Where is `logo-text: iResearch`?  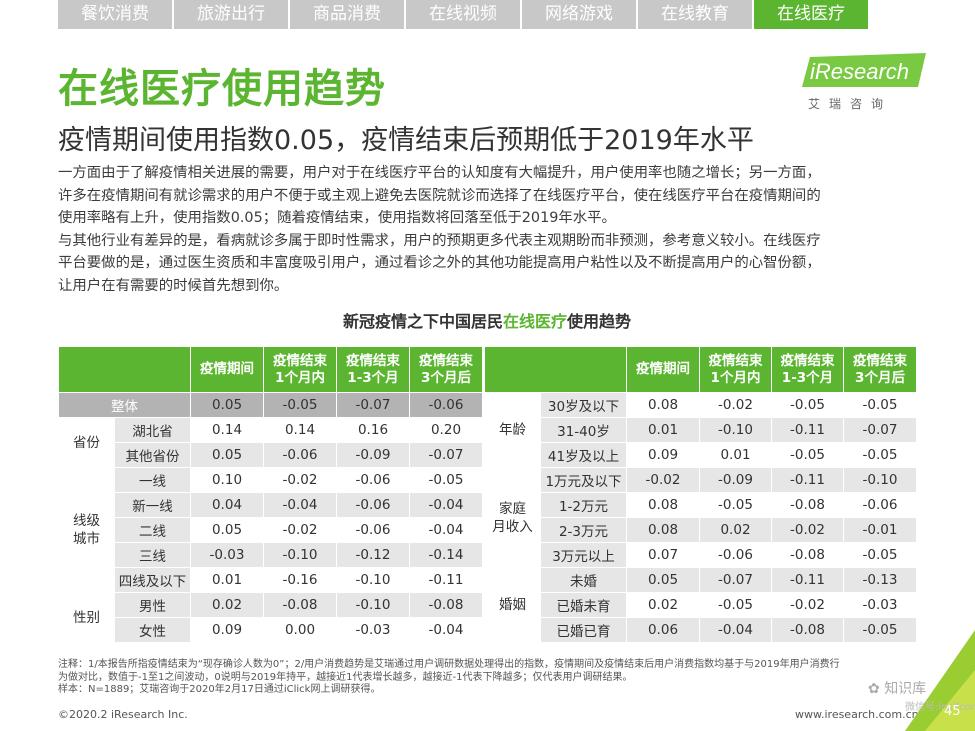 logo-text: iResearch is located at coordinates (859, 71).